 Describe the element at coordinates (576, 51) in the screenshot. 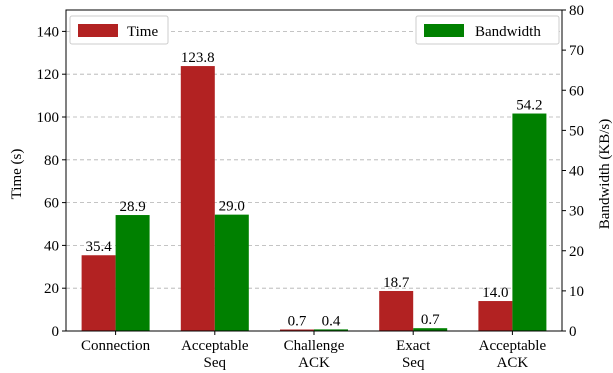

I see `right-tick-label: 70` at that location.